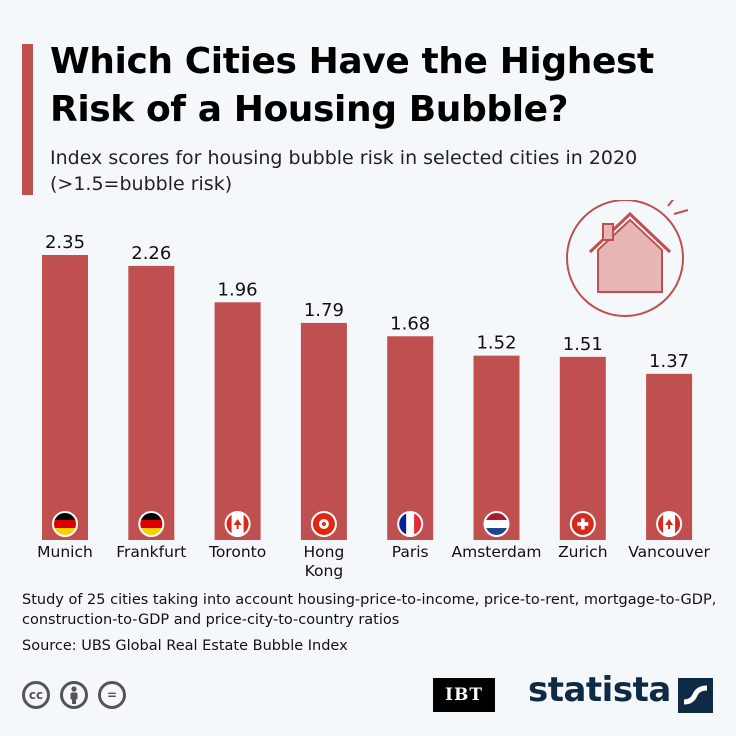 Image resolution: width=736 pixels, height=736 pixels. I want to click on flag-france-icon, so click(410, 524).